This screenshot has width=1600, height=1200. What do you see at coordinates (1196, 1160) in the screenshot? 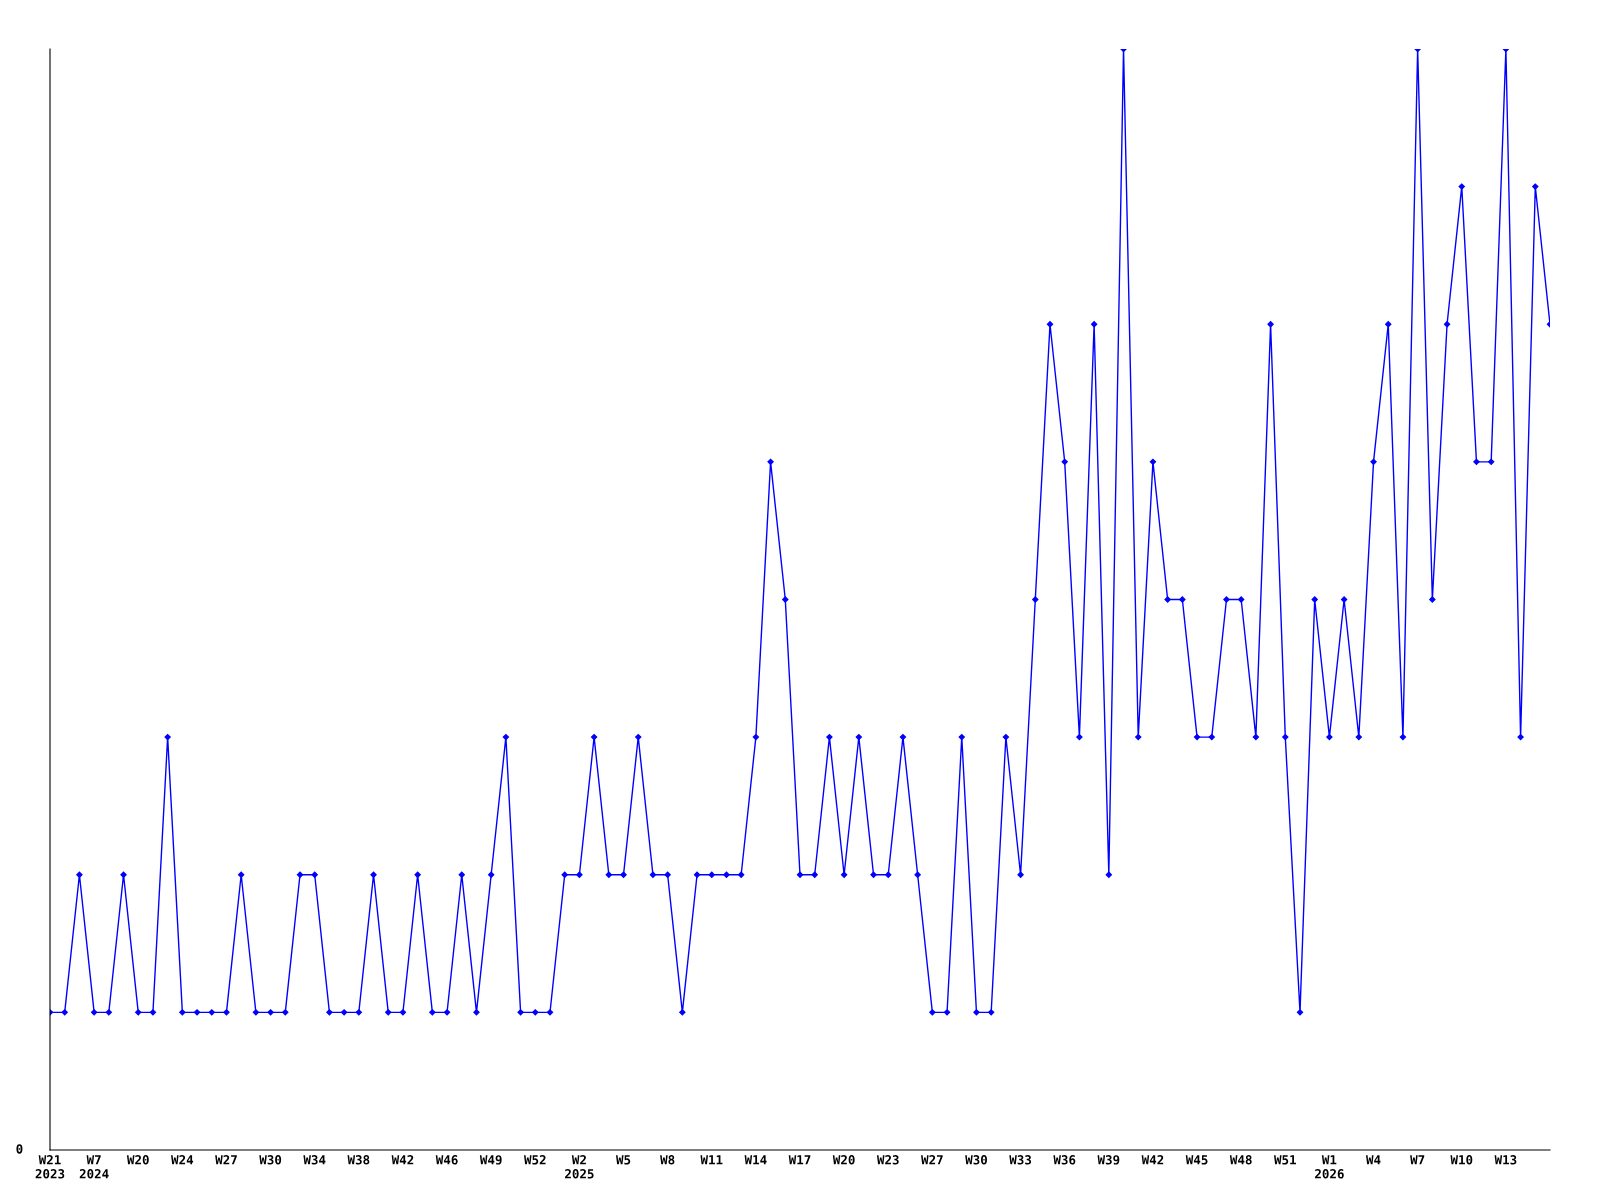
I see `x-tick-label: W45` at bounding box center [1196, 1160].